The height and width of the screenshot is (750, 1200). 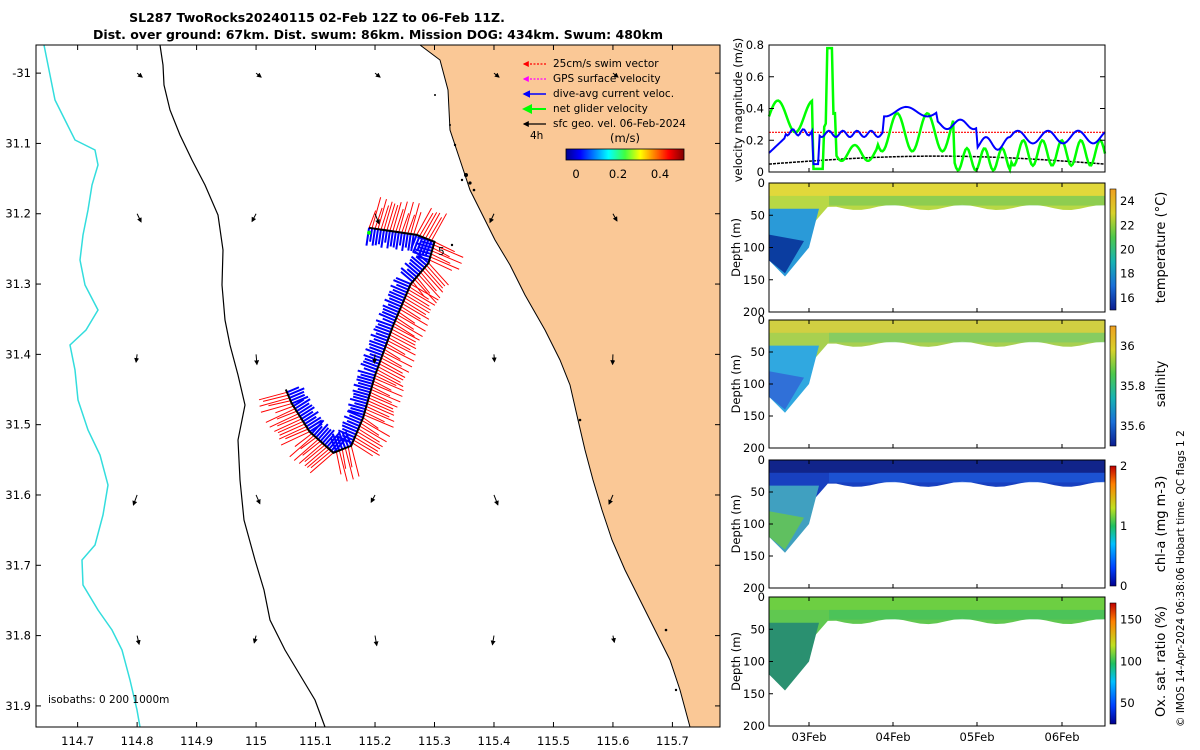 What do you see at coordinates (977, 737) in the screenshot?
I see `section-x-tick-label: 05Feb` at bounding box center [977, 737].